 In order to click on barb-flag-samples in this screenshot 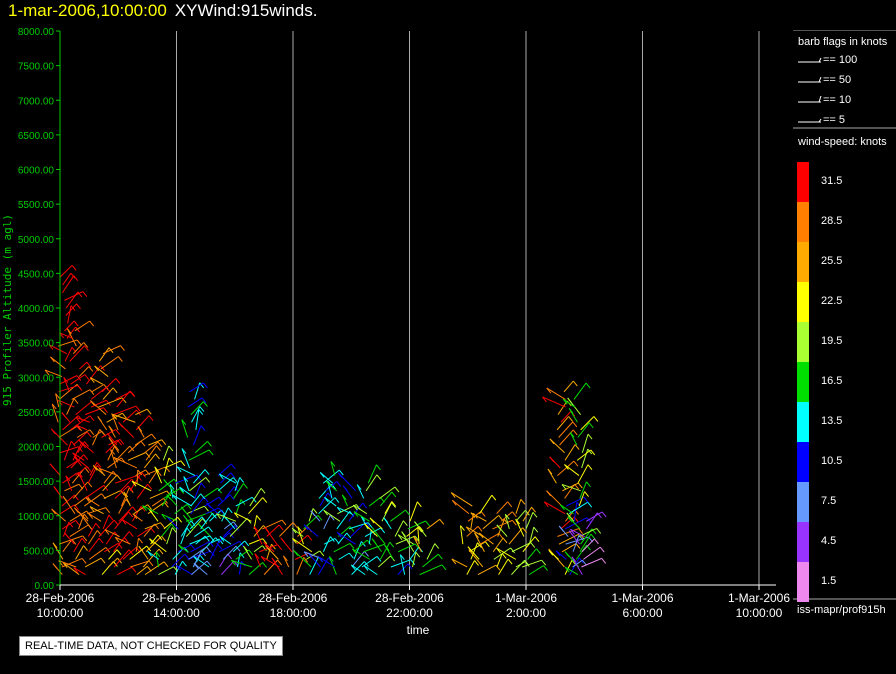, I will do `click(810, 90)`.